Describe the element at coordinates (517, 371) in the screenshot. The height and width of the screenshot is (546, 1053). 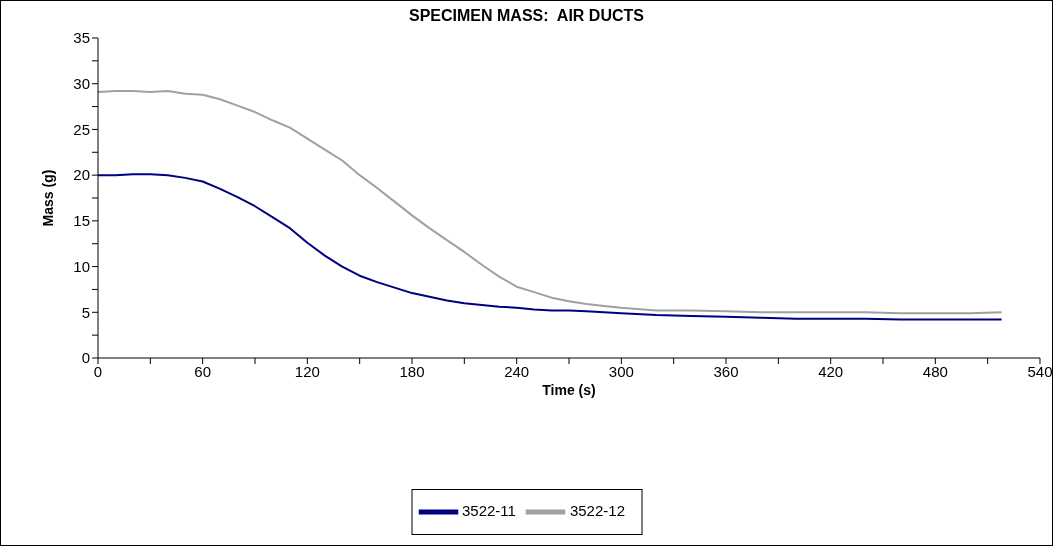
I see `x-tick-label: 240` at that location.